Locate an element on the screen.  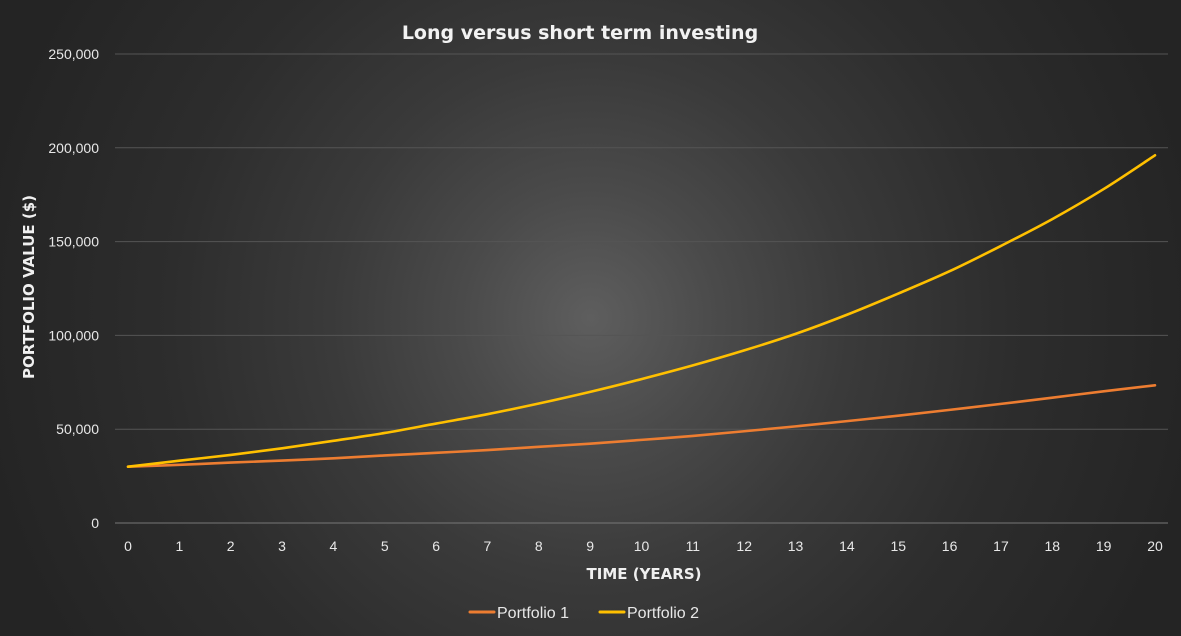
x-tick-label: 19 is located at coordinates (1104, 546).